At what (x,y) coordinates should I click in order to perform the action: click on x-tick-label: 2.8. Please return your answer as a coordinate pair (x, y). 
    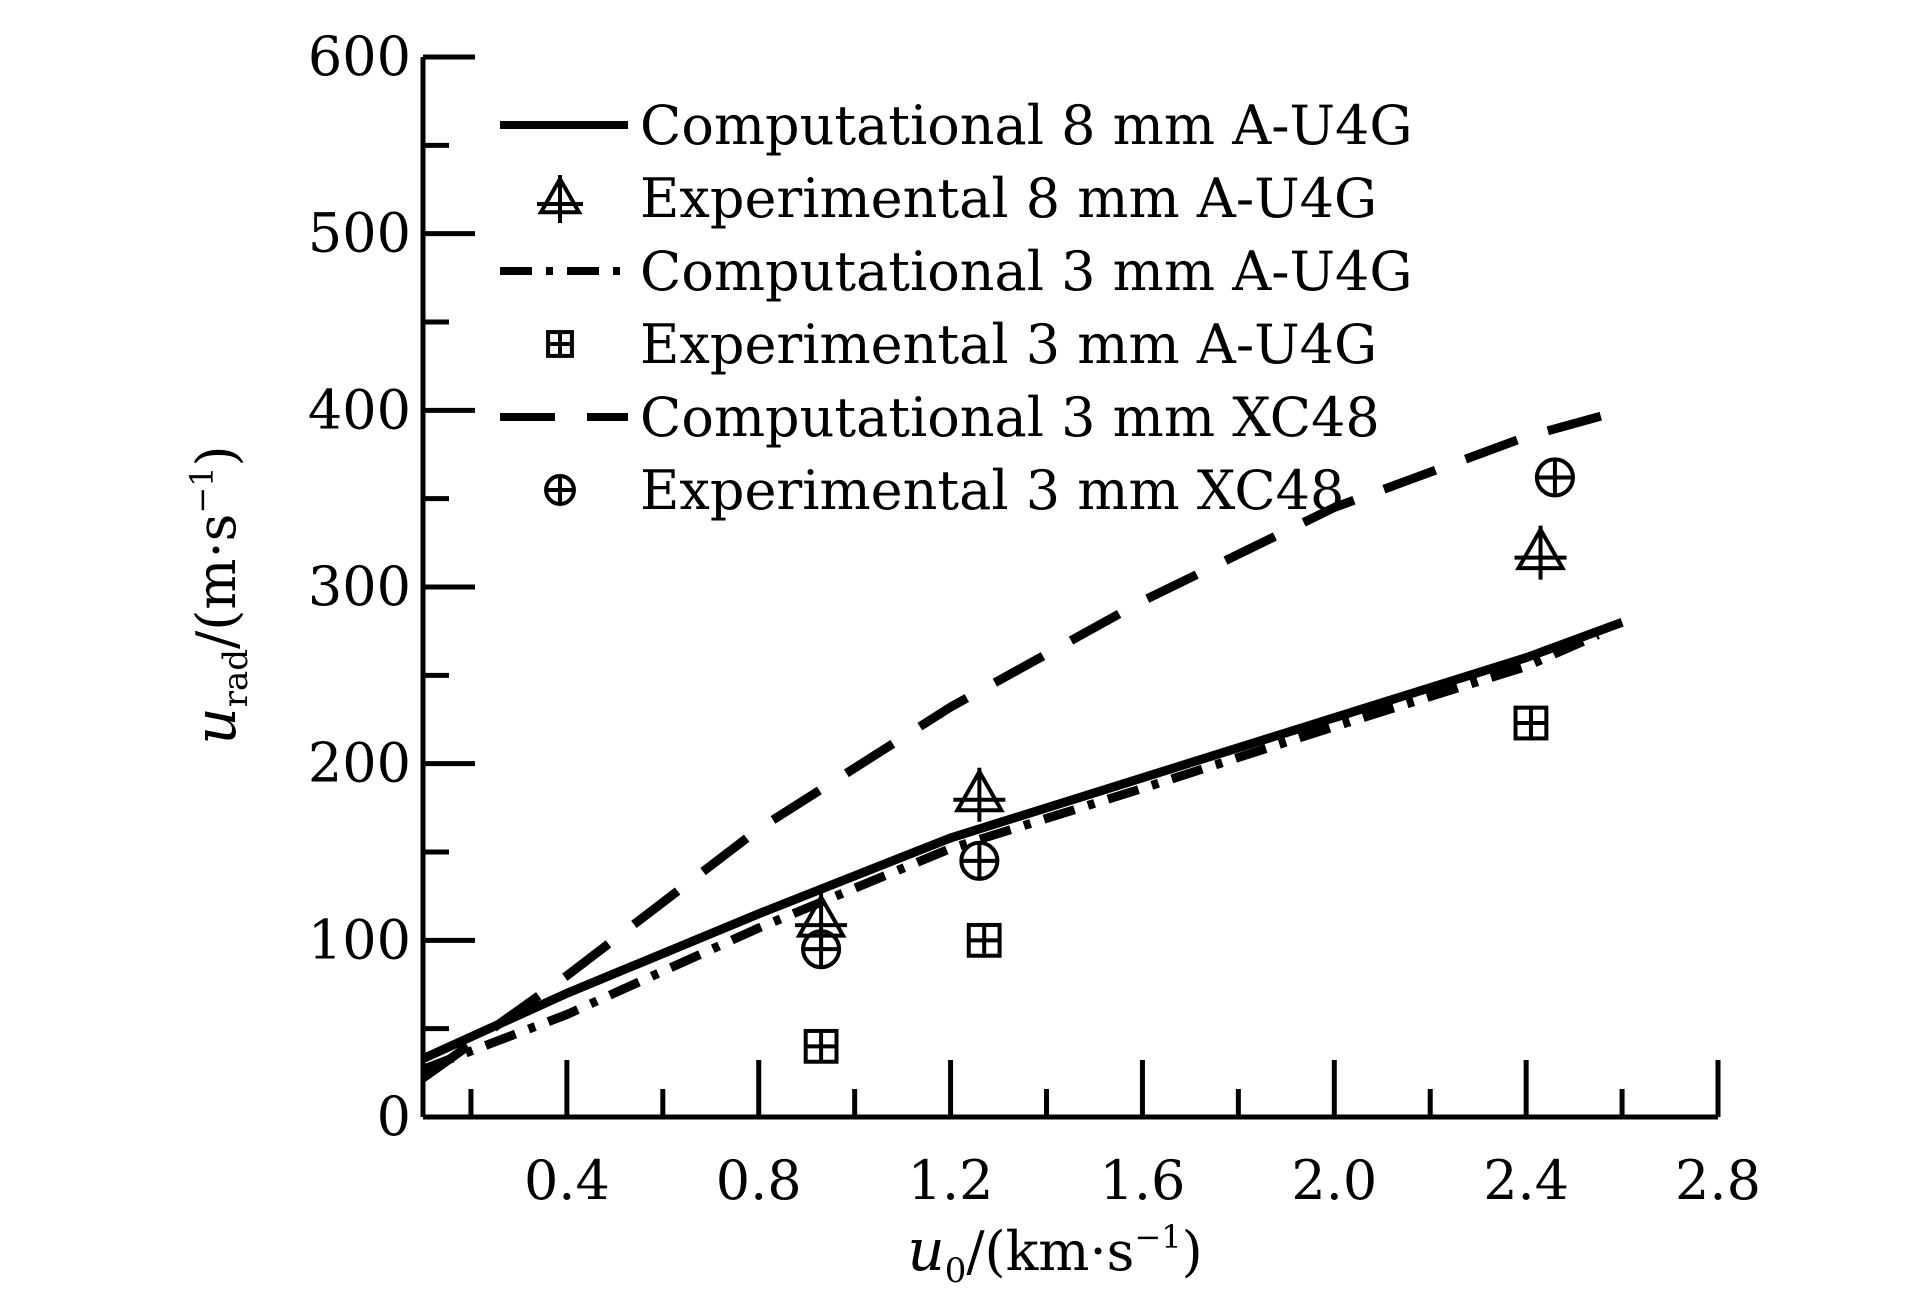
    Looking at the image, I should click on (1718, 1180).